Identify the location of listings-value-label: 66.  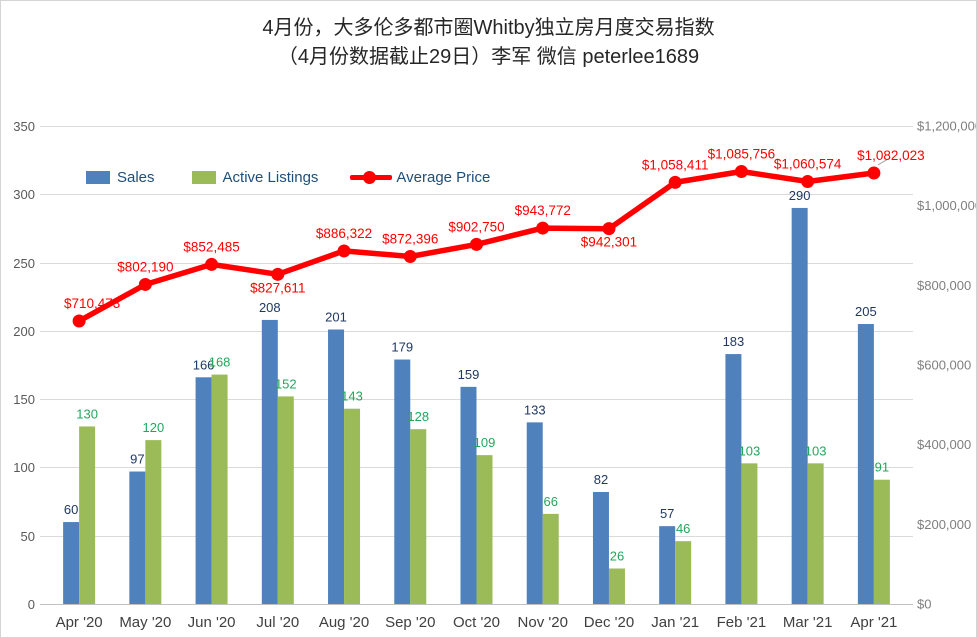
(550, 501).